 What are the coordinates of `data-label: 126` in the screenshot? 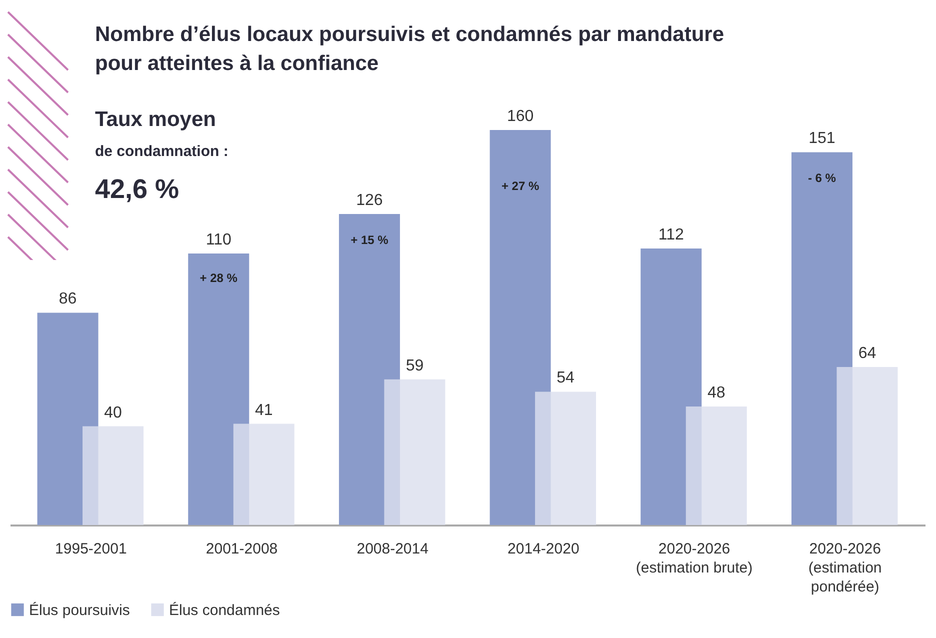 It's located at (369, 200).